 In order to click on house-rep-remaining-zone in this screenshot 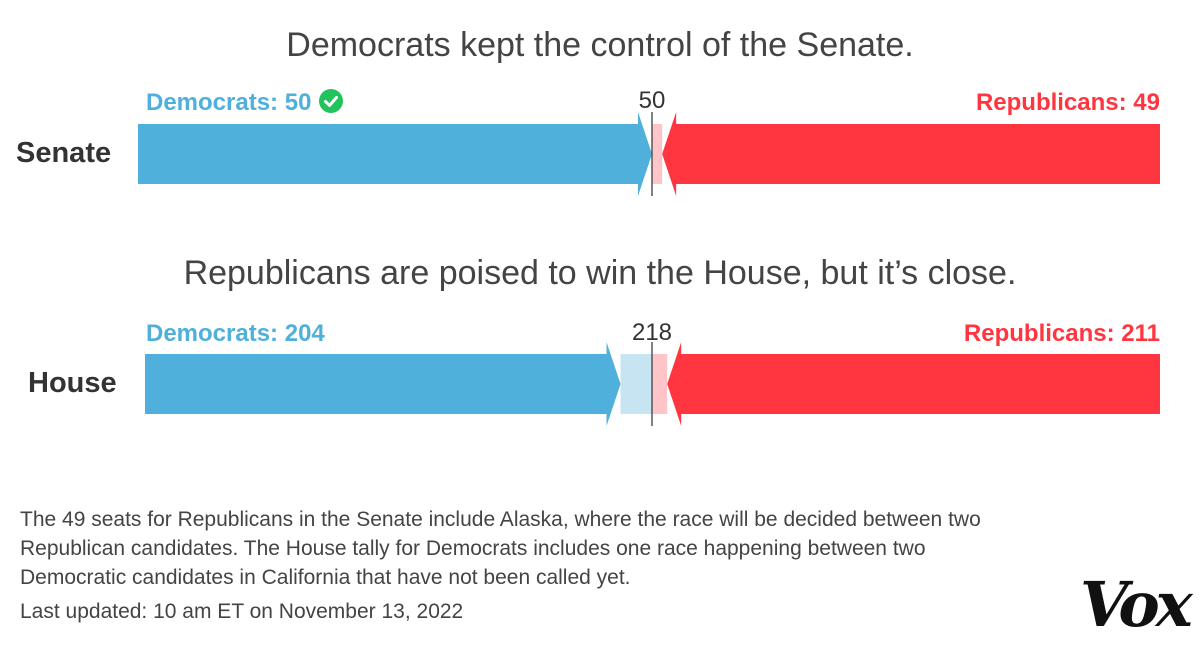, I will do `click(660, 384)`.